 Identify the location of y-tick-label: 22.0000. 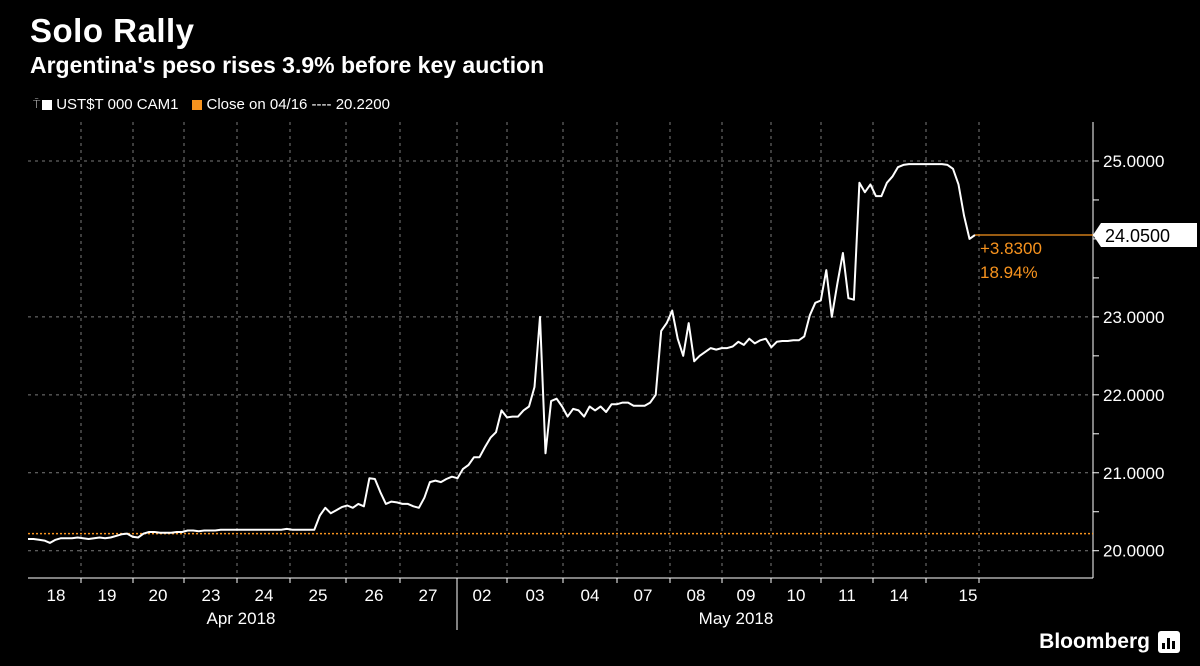
(1133, 395).